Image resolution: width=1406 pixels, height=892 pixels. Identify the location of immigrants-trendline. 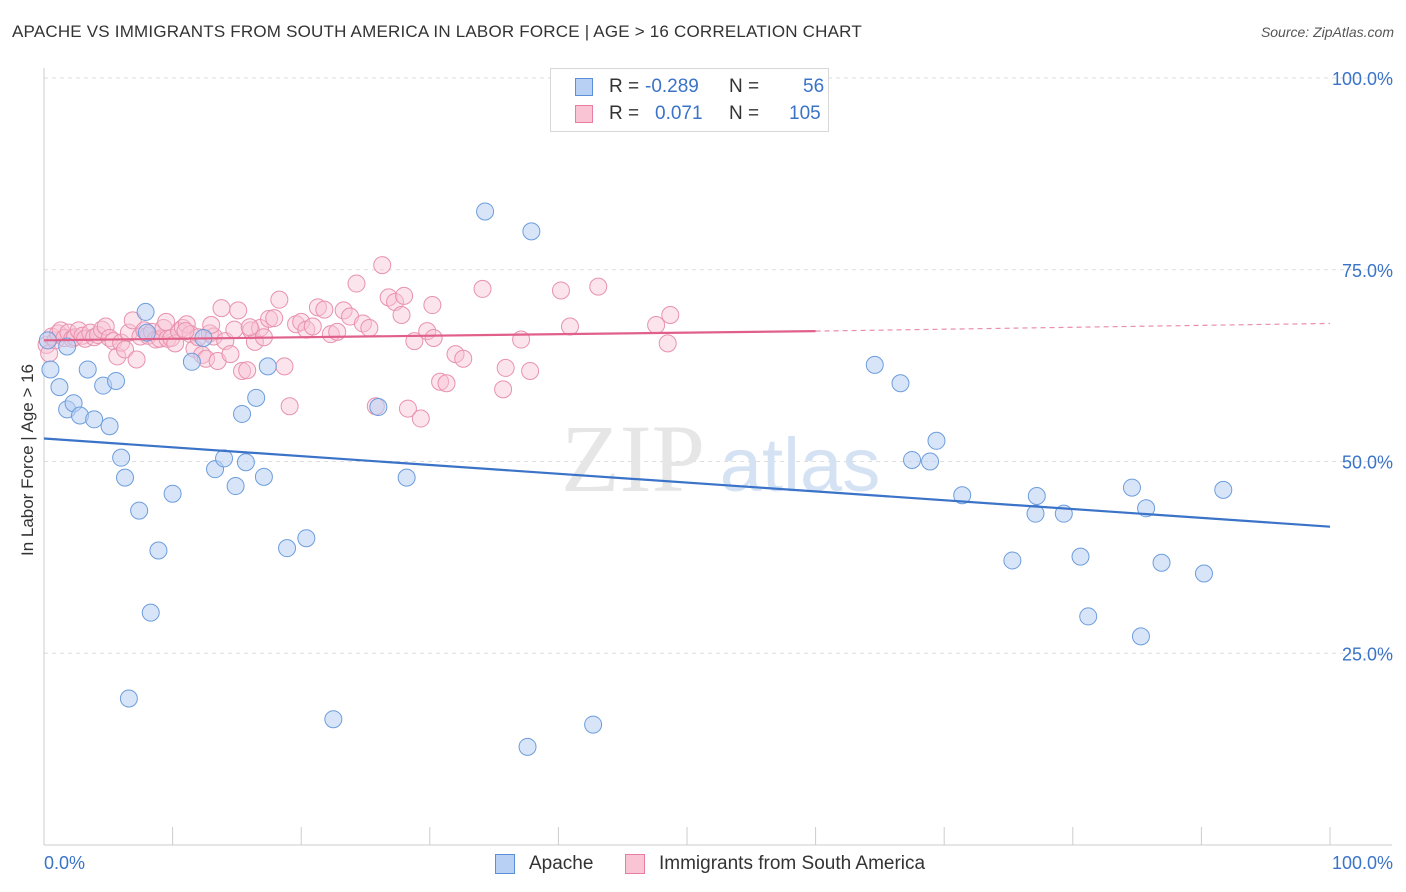
(429, 336).